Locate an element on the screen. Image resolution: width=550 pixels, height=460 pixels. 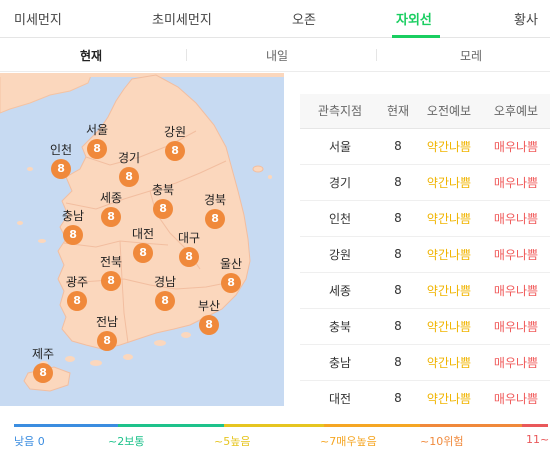
region-label: 경북 is located at coordinates (215, 200).